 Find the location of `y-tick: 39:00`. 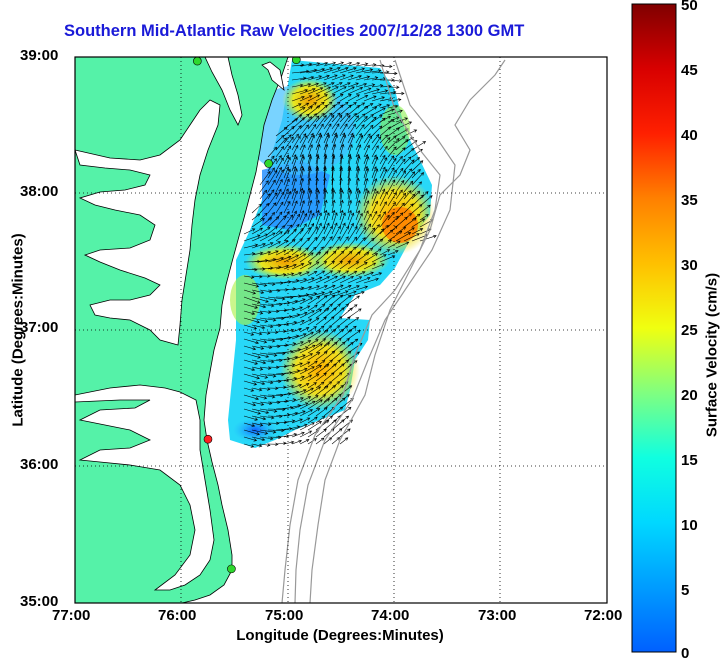

y-tick: 39:00 is located at coordinates (39, 55).